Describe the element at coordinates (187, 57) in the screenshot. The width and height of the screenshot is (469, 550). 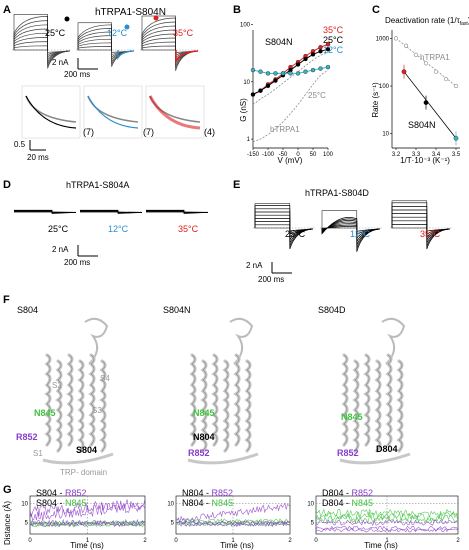
I see `panel-a-35-highlight` at that location.